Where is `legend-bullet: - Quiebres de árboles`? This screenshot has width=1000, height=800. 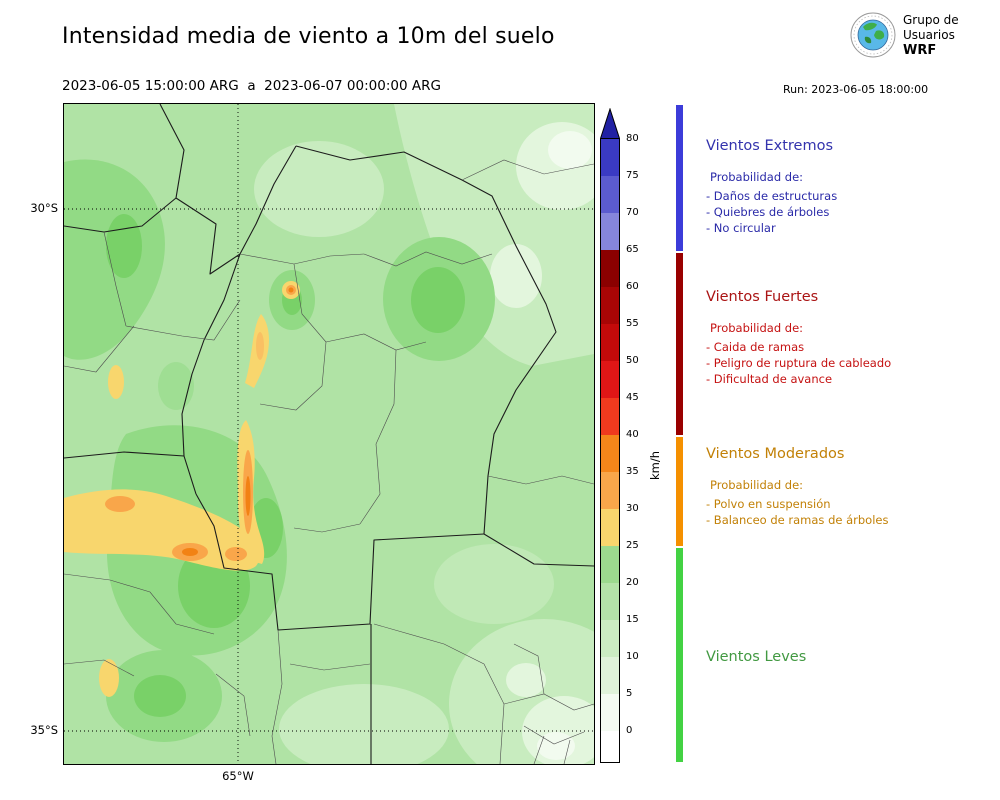
legend-bullet: - Quiebres de árboles is located at coordinates (768, 212).